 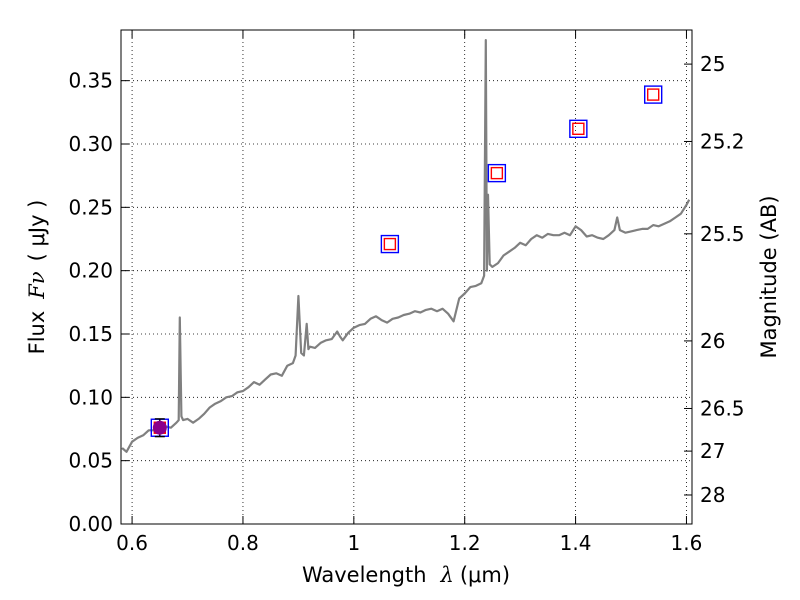 What do you see at coordinates (90, 81) in the screenshot?
I see `y-tick-label: 0.35` at bounding box center [90, 81].